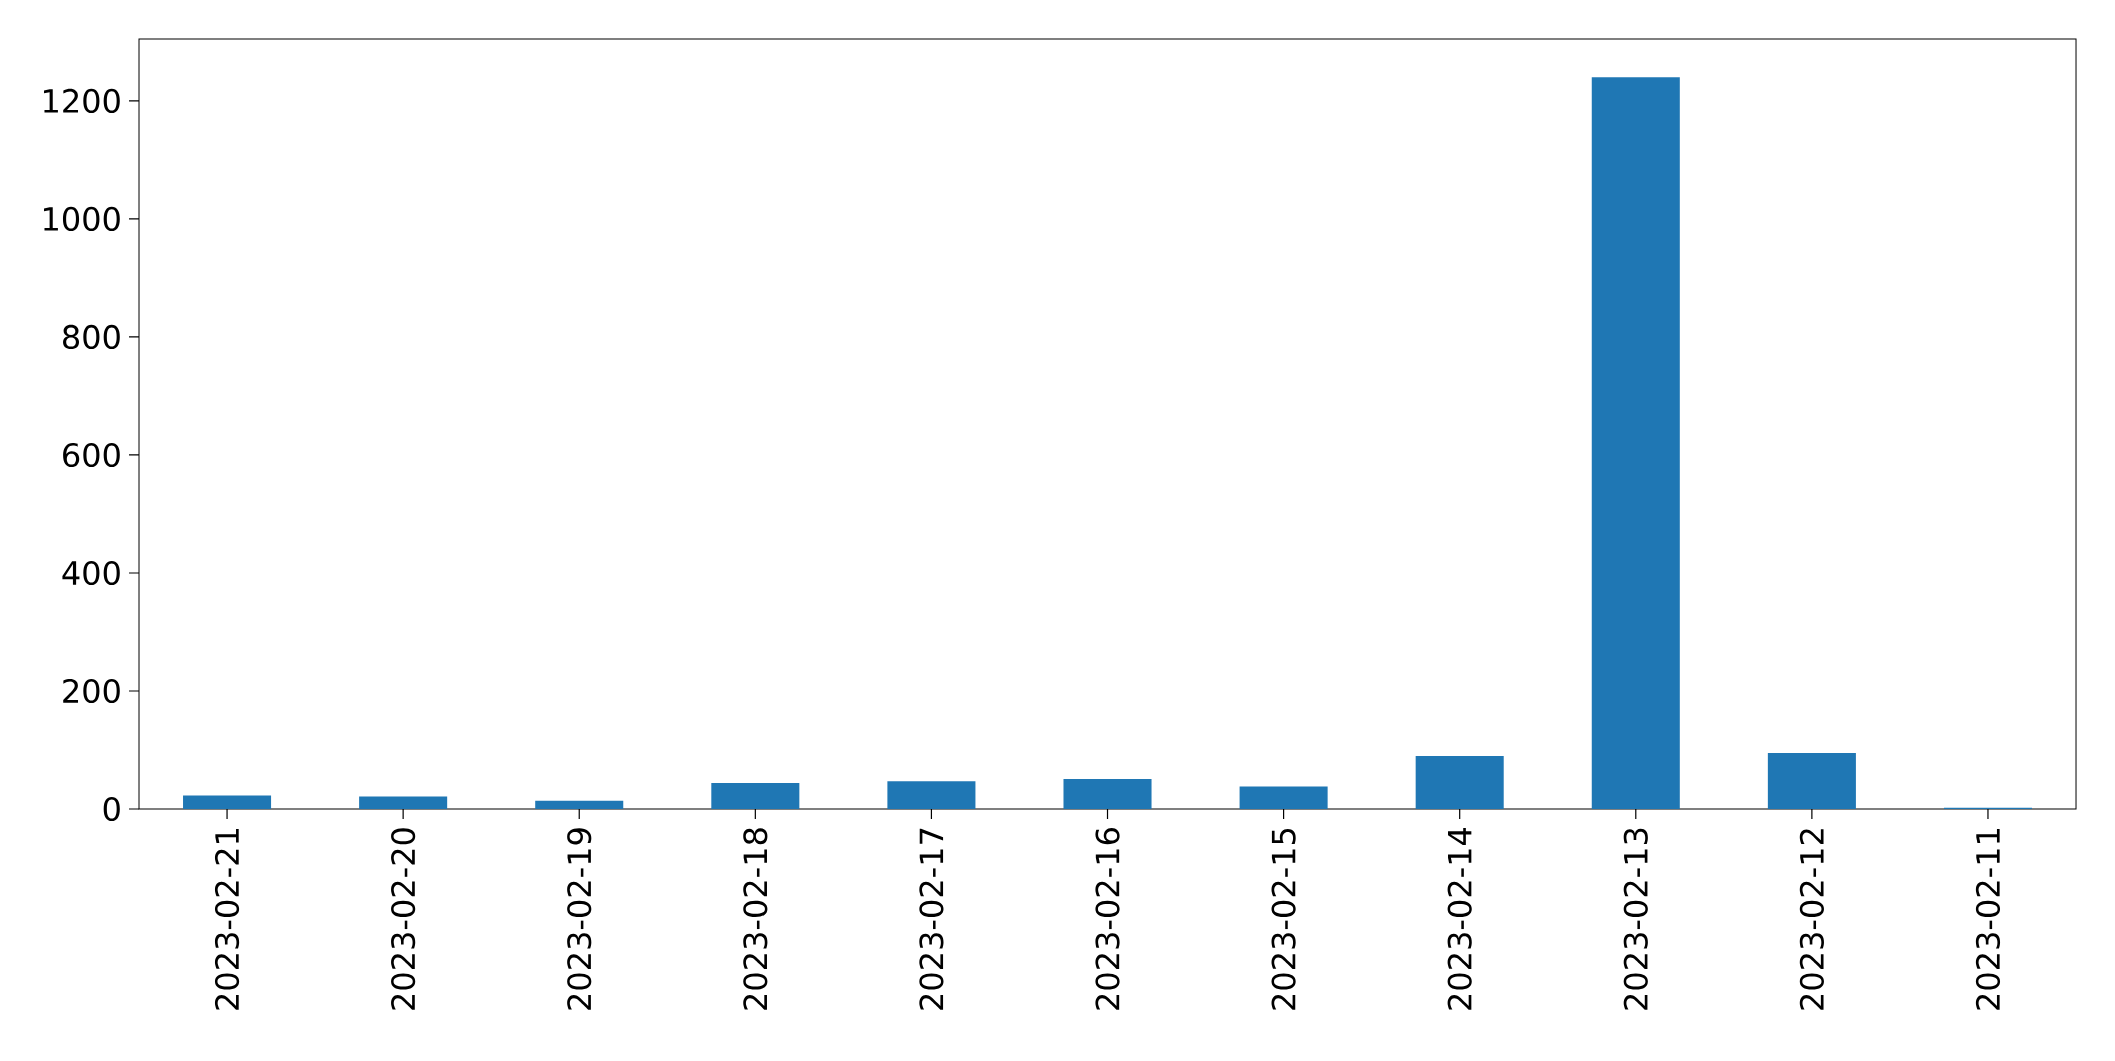 This screenshot has height=1061, width=2115. Describe the element at coordinates (755, 919) in the screenshot. I see `x-tick-label: 2023-02-18` at that location.